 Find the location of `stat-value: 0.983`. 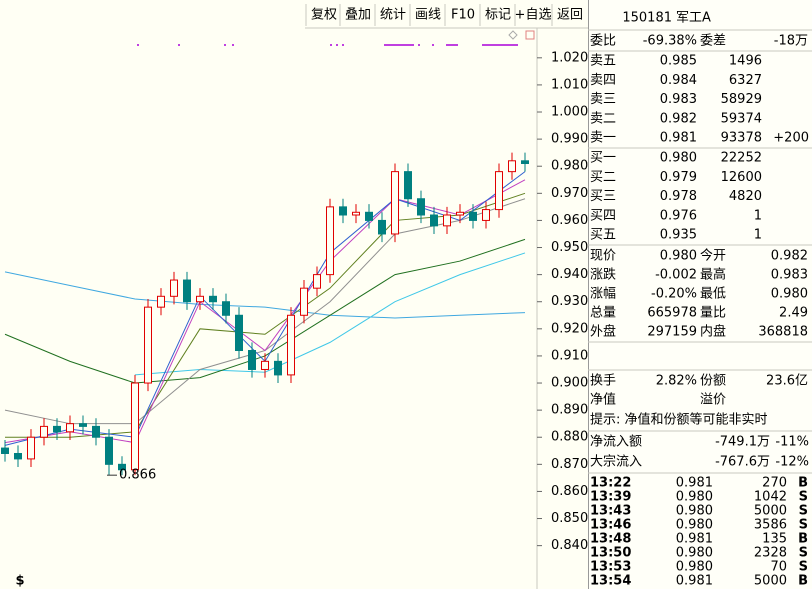

stat-value: 0.983 is located at coordinates (789, 275).